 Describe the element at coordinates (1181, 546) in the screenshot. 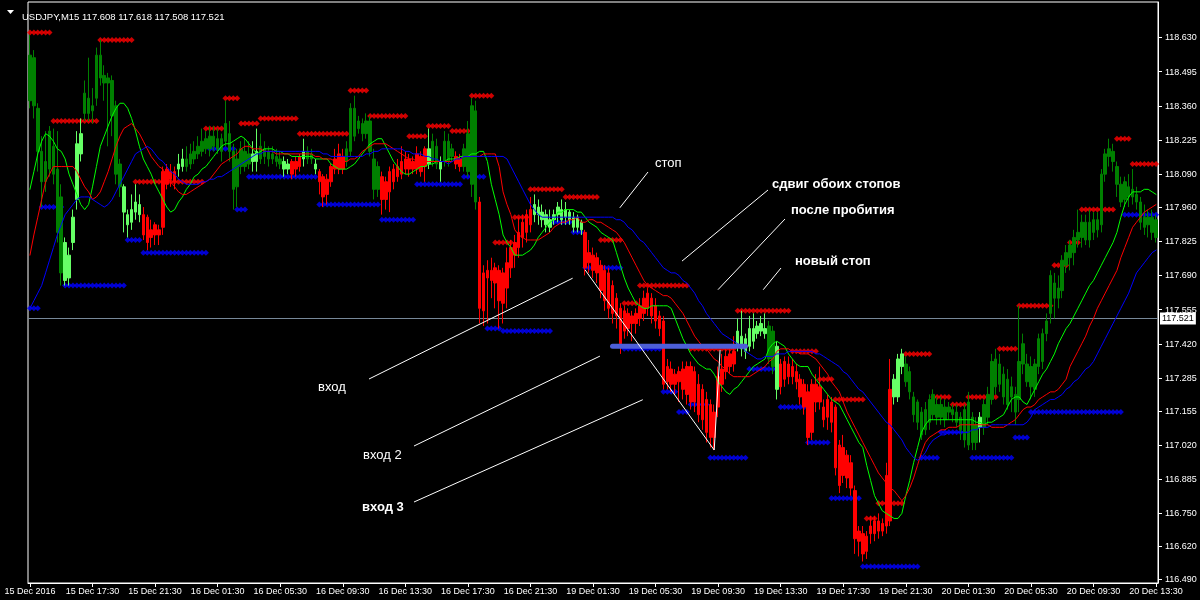

I see `y-tick-label: 116.620` at that location.